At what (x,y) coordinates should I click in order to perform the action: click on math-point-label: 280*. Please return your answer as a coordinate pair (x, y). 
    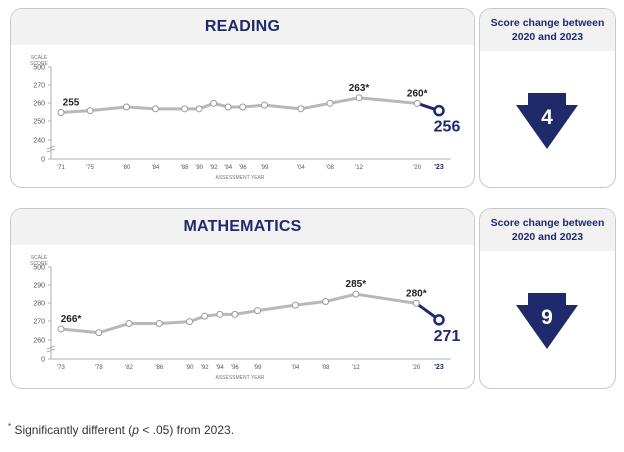
    Looking at the image, I should click on (416, 293).